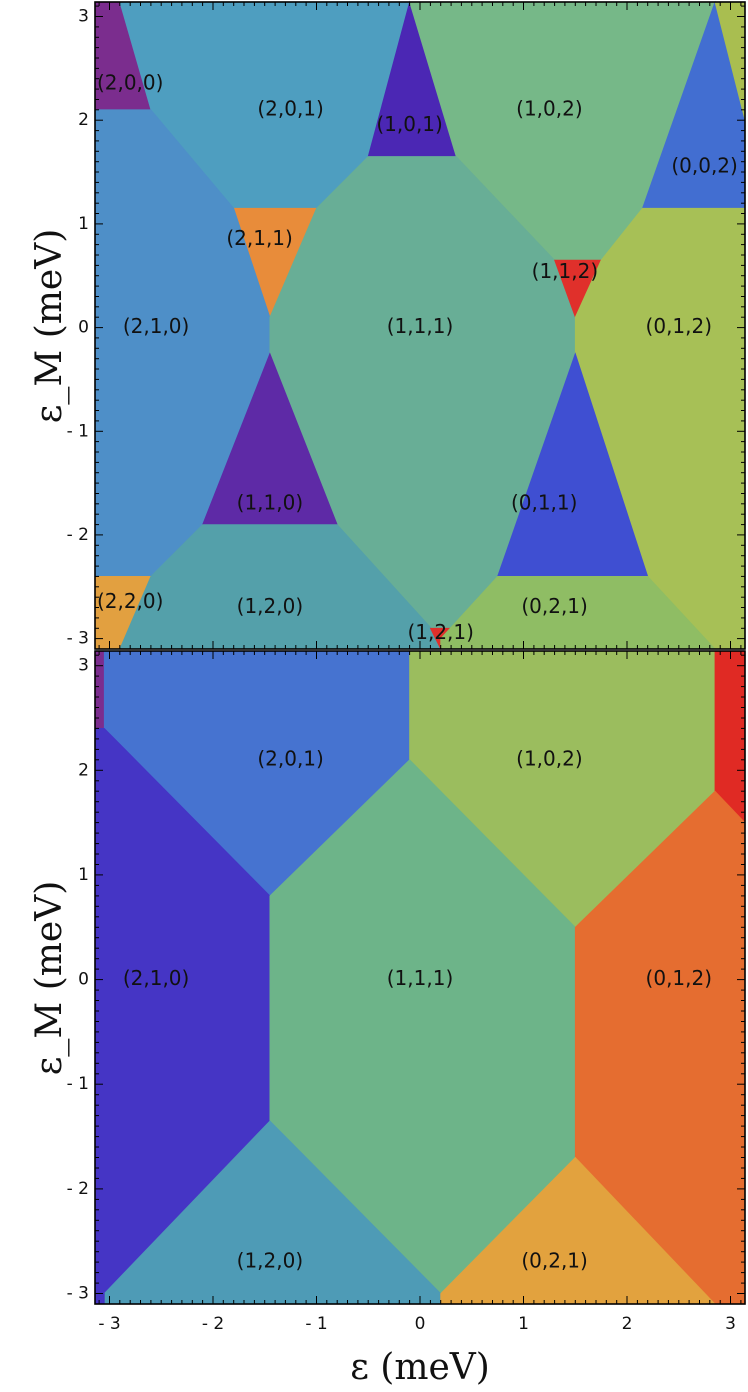 Image resolution: width=748 pixels, height=1392 pixels. Describe the element at coordinates (130, 601) in the screenshot. I see `region-label: (2,2,0)` at that location.